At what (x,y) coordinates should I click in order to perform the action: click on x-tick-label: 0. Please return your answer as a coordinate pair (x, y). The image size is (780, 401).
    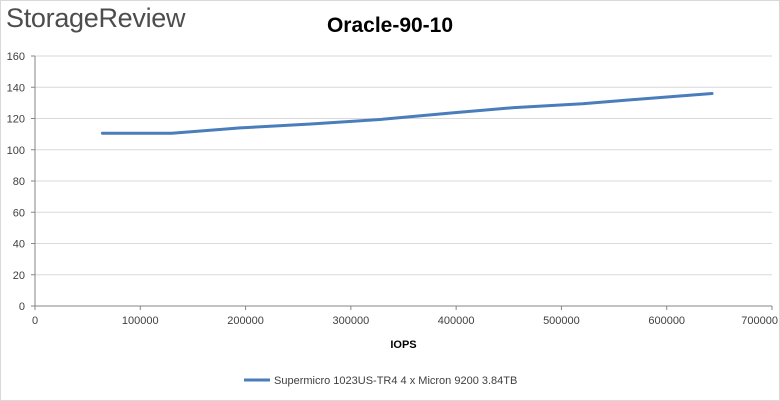
    Looking at the image, I should click on (35, 321).